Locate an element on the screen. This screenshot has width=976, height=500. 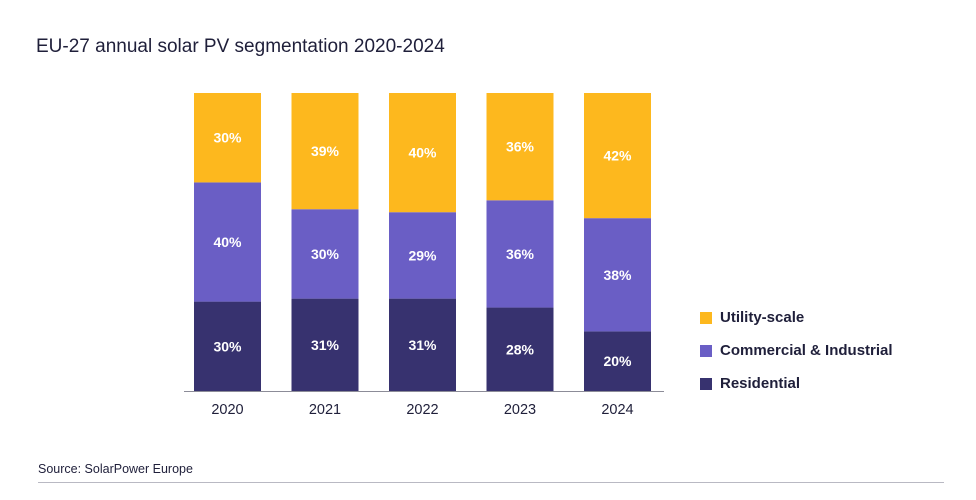
legend-swatch-utility-scale is located at coordinates (706, 317).